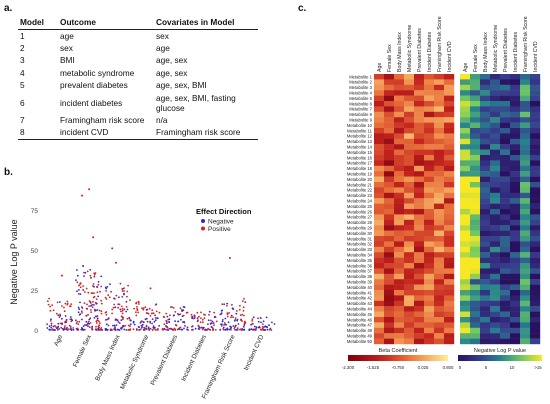  What do you see at coordinates (203, 221) in the screenshot?
I see `legend-marker` at bounding box center [203, 221].